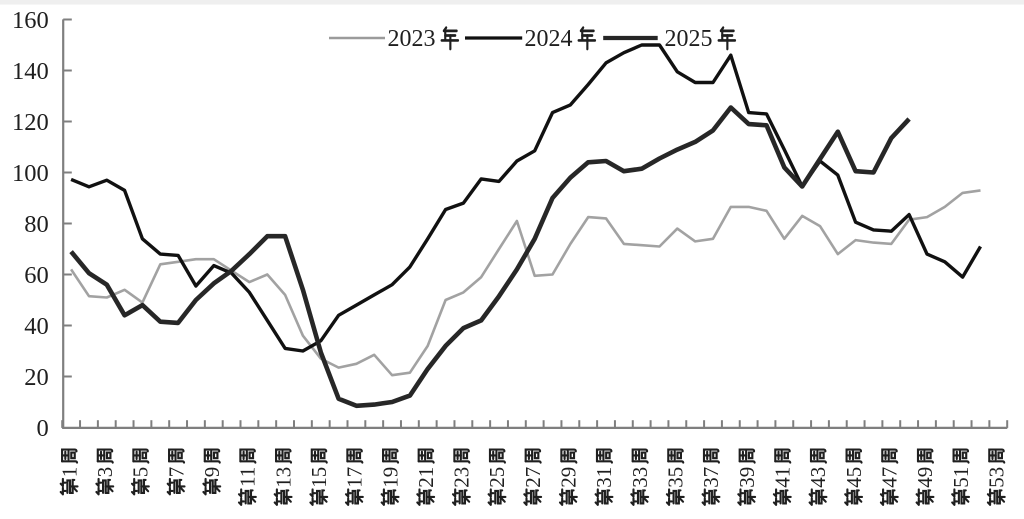 The width and height of the screenshot is (1024, 519). Describe the element at coordinates (30, 20) in the screenshot. I see `svg-text: 160` at that location.